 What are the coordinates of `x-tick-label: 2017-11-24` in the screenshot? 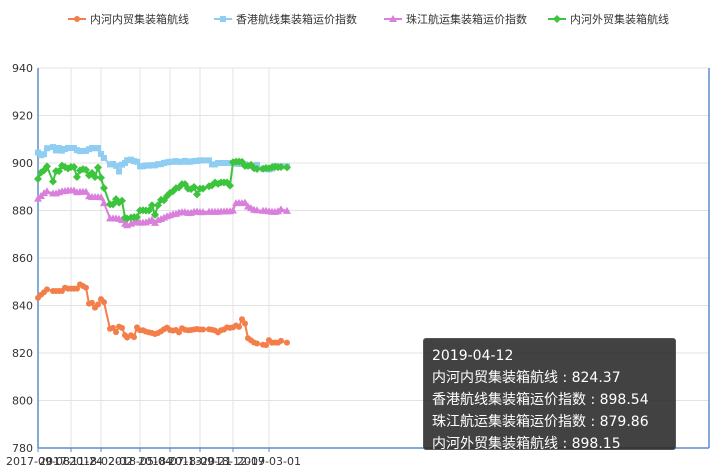 It's located at (71, 461).